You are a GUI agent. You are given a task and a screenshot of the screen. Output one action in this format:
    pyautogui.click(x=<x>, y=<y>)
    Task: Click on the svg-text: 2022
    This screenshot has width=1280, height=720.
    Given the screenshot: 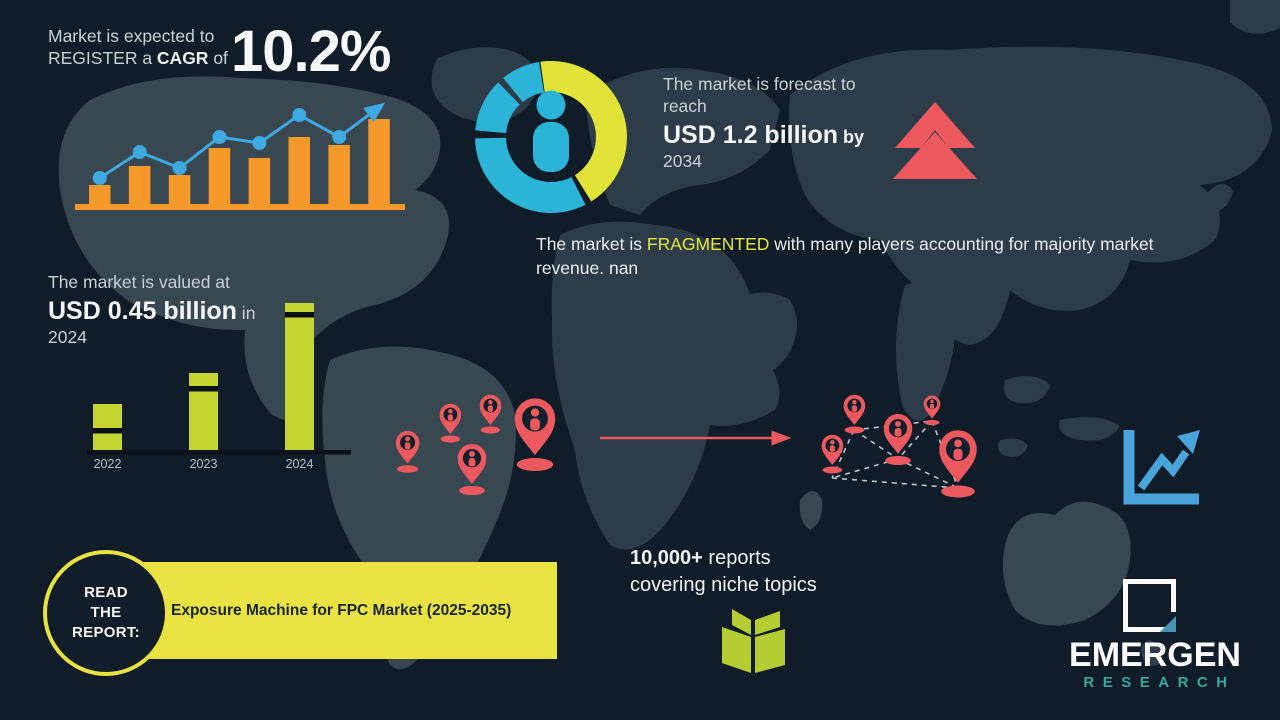 What is the action you would take?
    pyautogui.click(x=108, y=464)
    